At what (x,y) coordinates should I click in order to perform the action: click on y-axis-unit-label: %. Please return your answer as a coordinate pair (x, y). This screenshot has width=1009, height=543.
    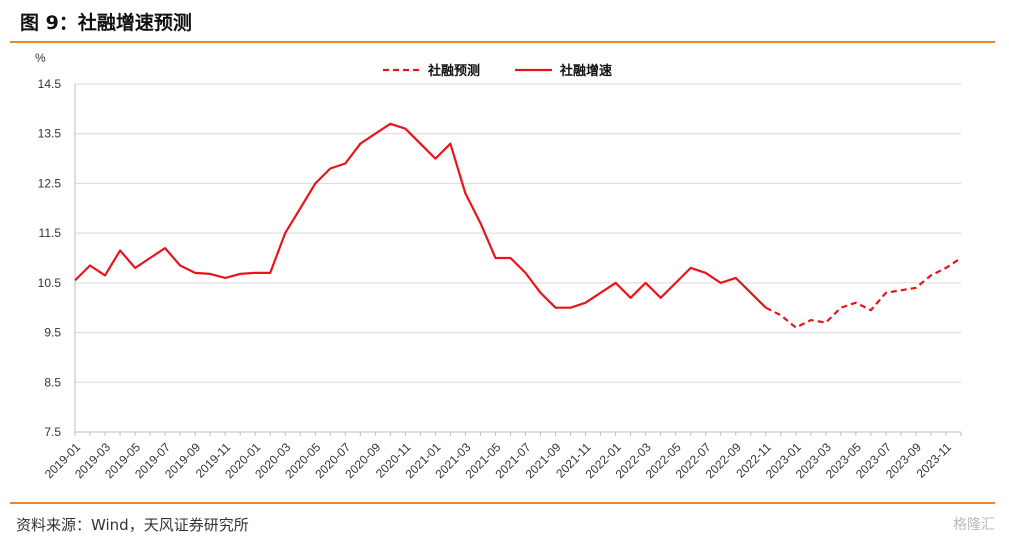
    Looking at the image, I should click on (40, 58).